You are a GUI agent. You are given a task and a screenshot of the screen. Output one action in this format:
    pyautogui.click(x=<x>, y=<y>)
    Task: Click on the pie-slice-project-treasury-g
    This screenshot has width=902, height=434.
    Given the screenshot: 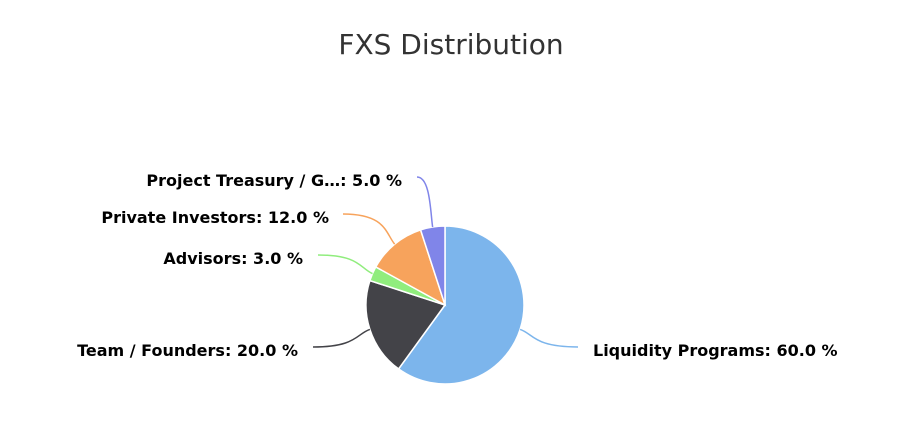 What is the action you would take?
    pyautogui.click(x=432, y=265)
    